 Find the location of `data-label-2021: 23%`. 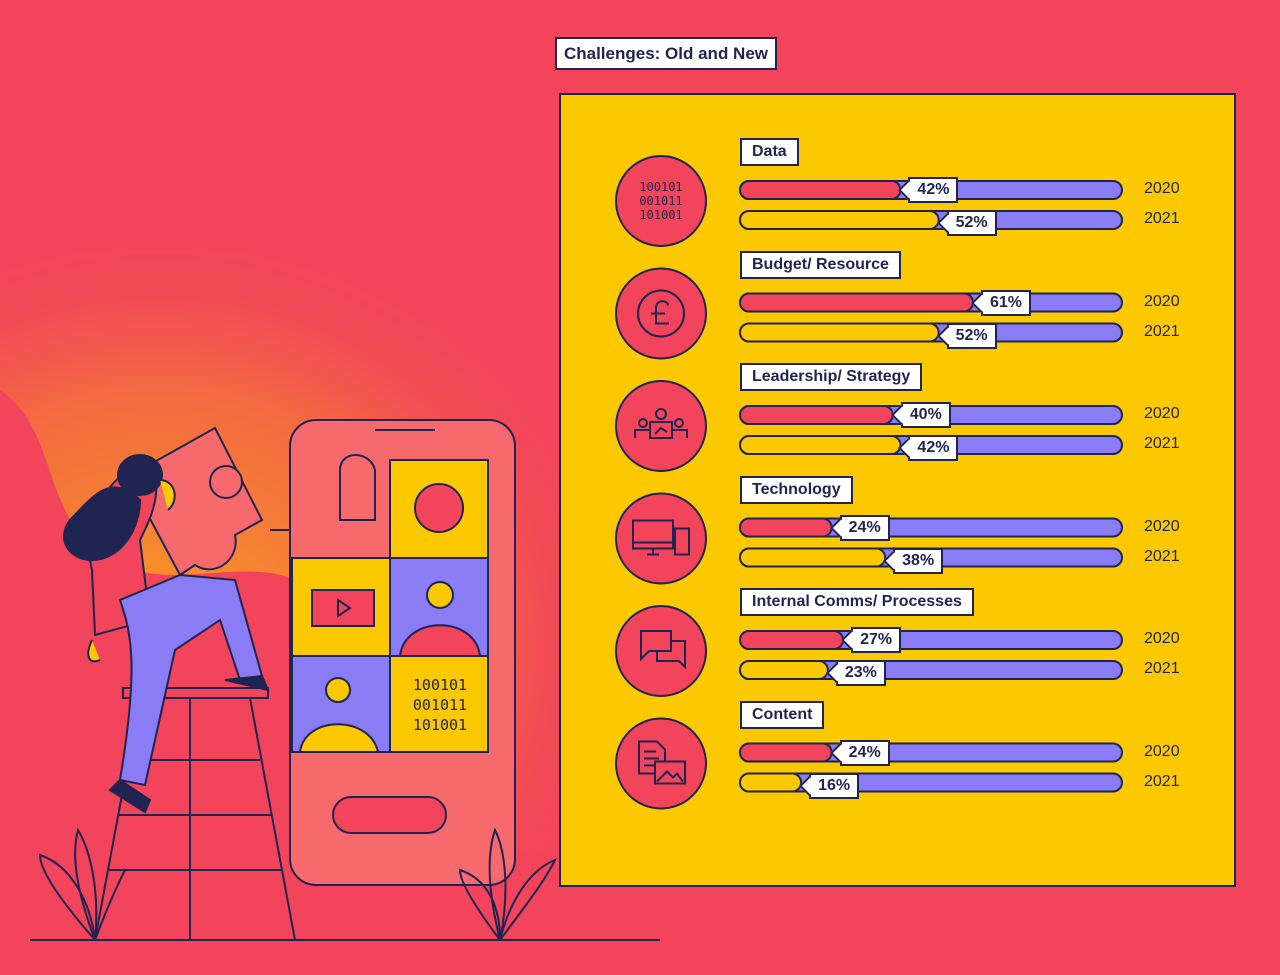

data-label-2021: 23% is located at coordinates (860, 673).